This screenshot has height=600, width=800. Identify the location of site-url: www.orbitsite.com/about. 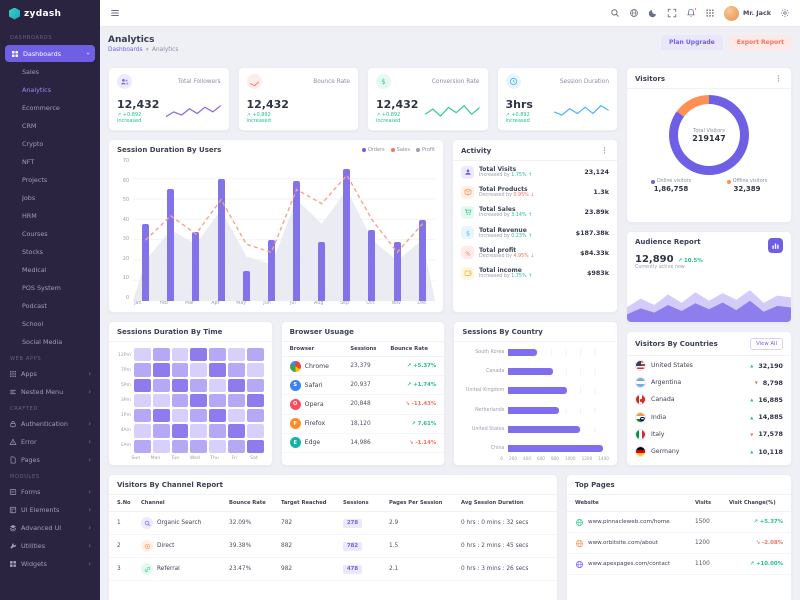
(623, 543).